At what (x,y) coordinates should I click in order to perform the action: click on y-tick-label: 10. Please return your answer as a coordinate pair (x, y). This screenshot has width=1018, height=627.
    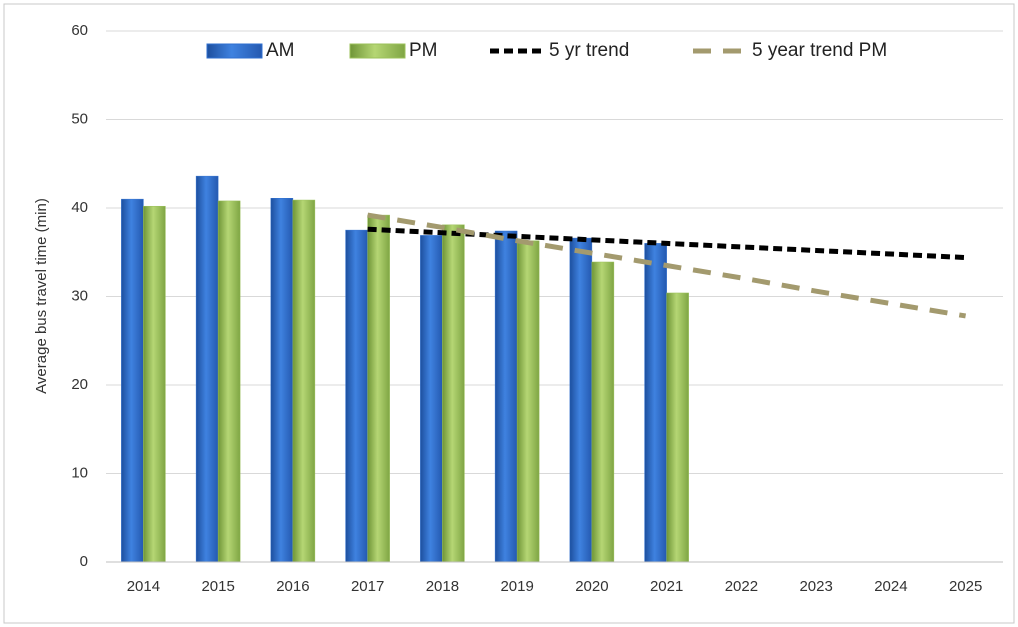
    Looking at the image, I should click on (79, 472).